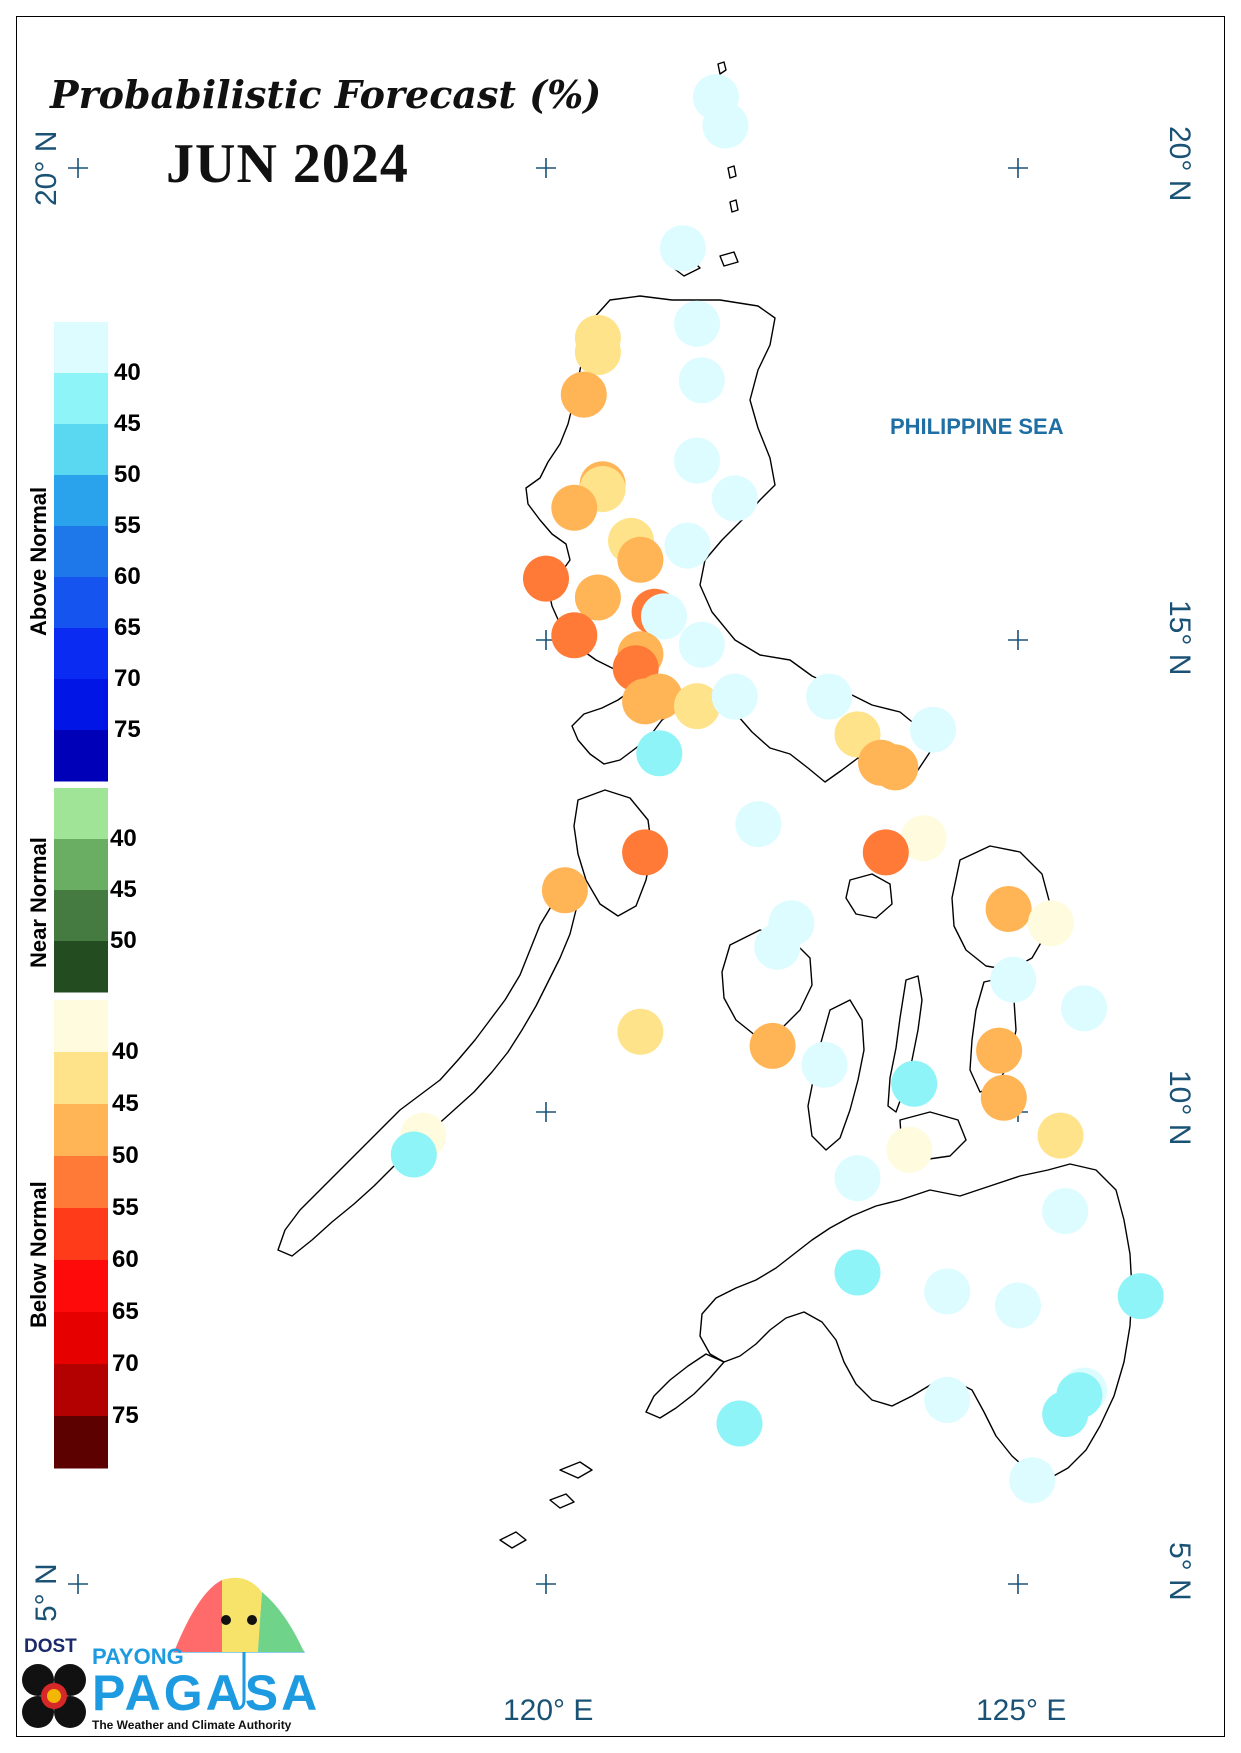 Image resolution: width=1241 pixels, height=1753 pixels. I want to click on legend-above-normal-tick-5: 65, so click(127, 627).